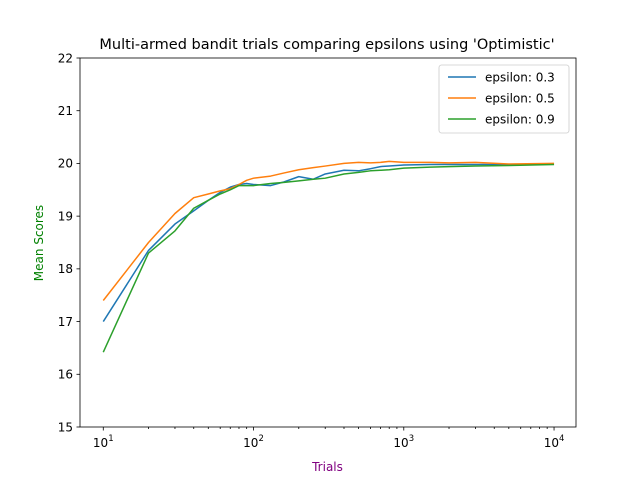 The image size is (640, 480). What do you see at coordinates (65, 427) in the screenshot?
I see `y-tick-label: 15` at bounding box center [65, 427].